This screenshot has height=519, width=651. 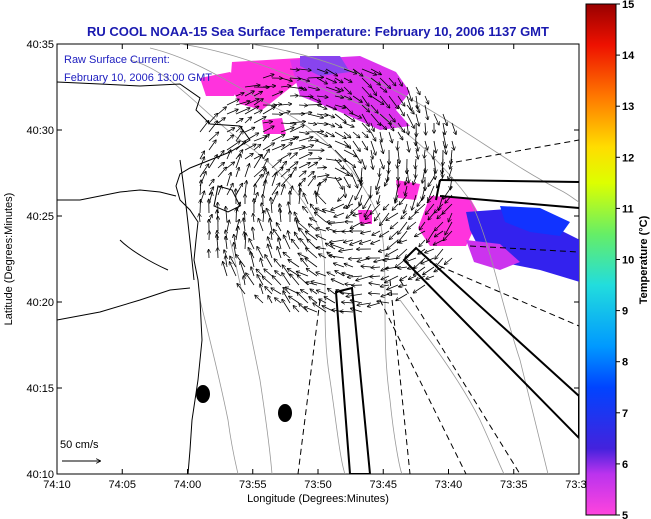 What do you see at coordinates (40, 389) in the screenshot?
I see `y-tick-label: 40:15` at bounding box center [40, 389].